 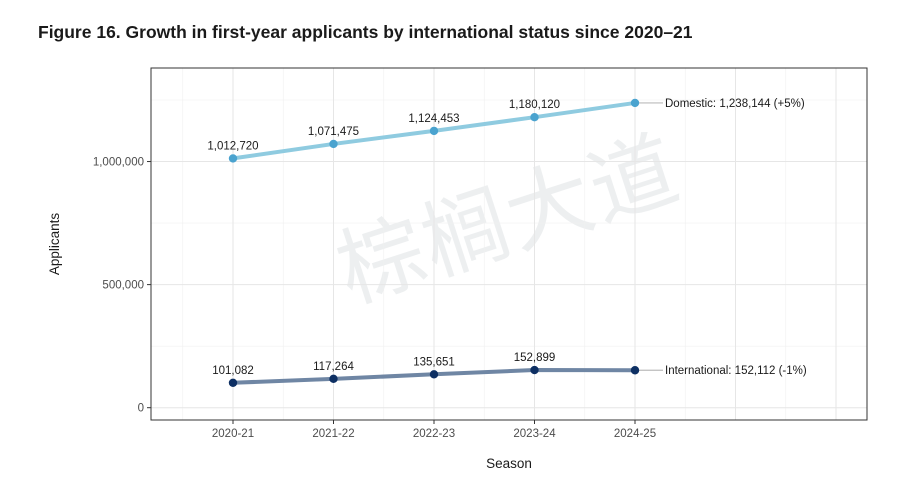 I want to click on y-tick-label: 0, so click(x=141, y=409).